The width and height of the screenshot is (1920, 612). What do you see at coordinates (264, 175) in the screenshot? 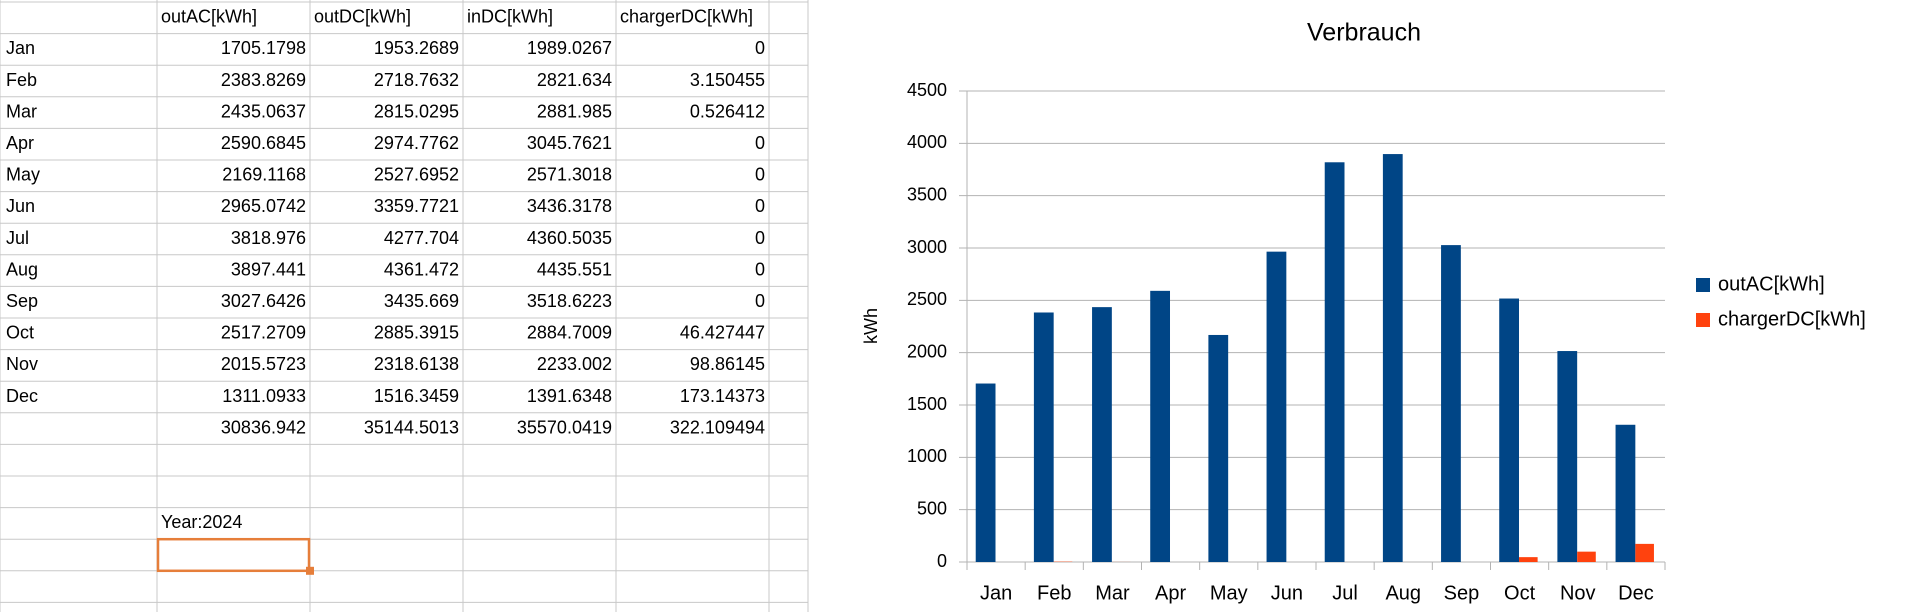
I see `cell: 2169.1168` at bounding box center [264, 175].